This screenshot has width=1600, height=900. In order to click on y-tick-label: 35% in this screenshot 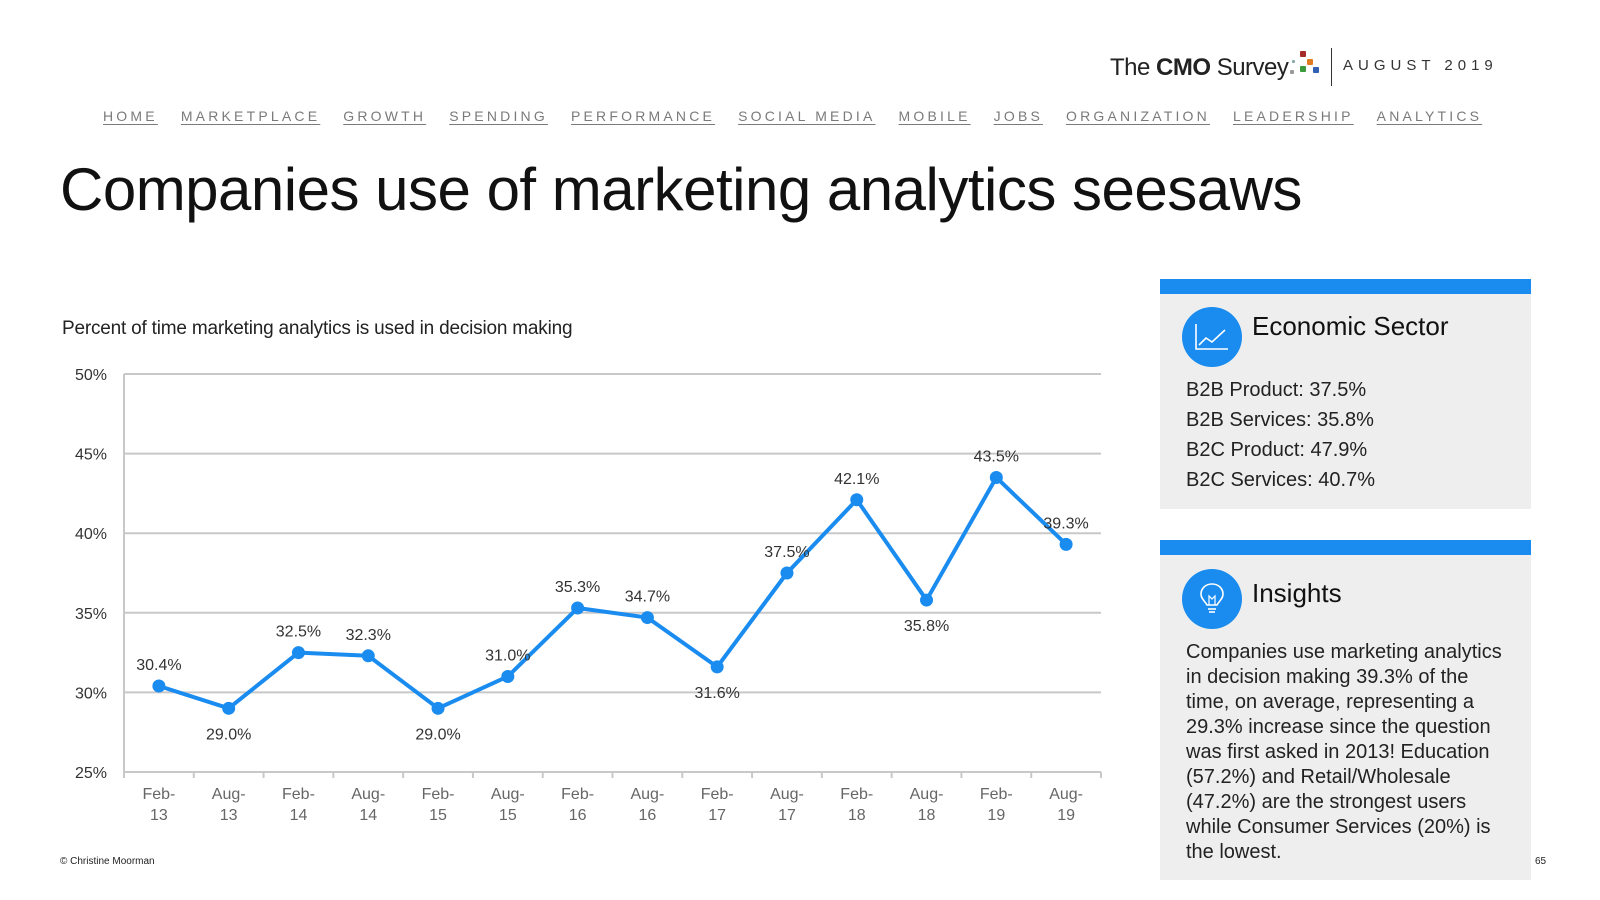, I will do `click(91, 614)`.